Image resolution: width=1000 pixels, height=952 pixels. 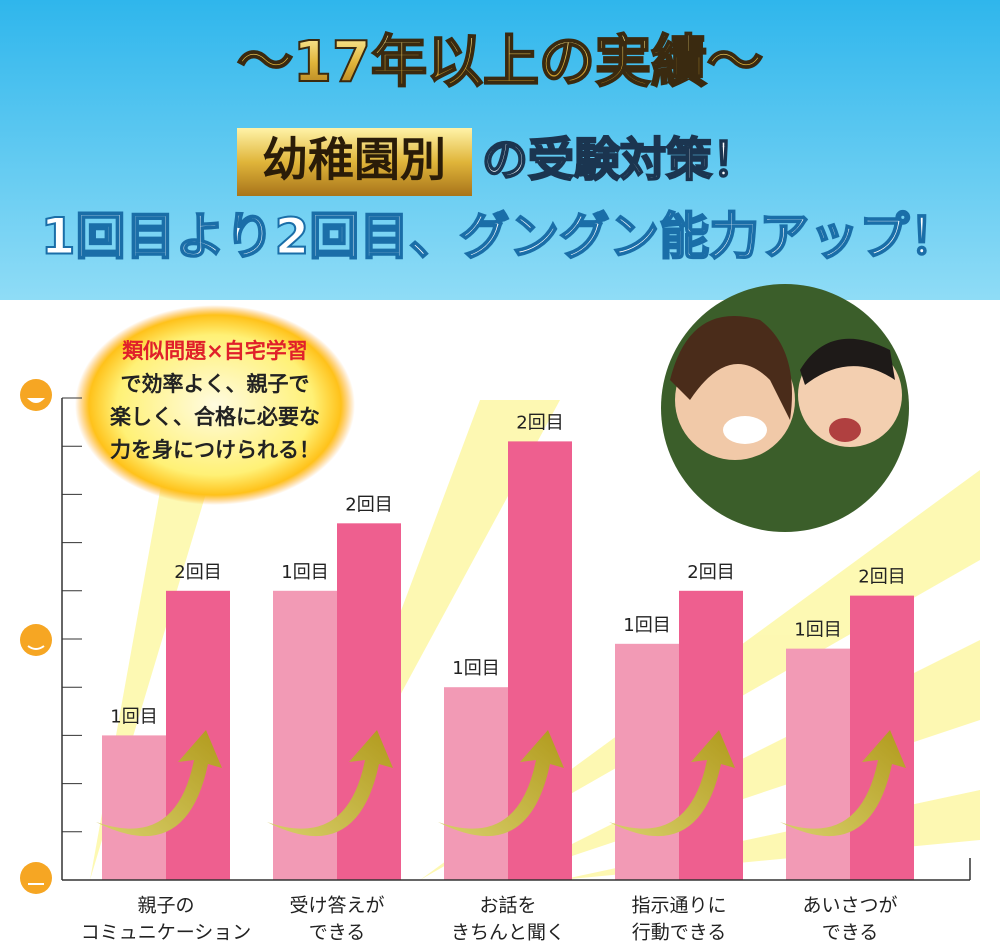 I want to click on x-tick-label: 親子の, so click(x=165, y=906).